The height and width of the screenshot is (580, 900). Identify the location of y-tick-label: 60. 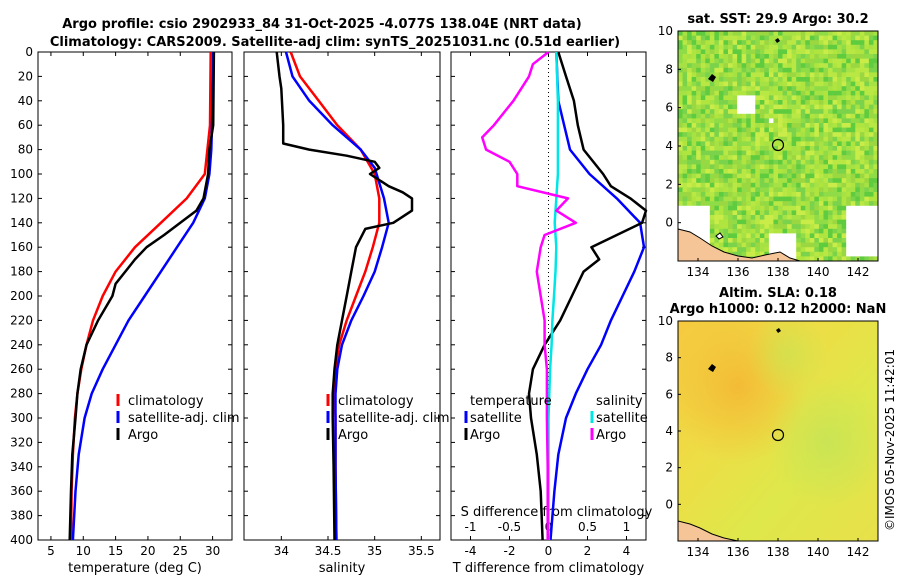
(25, 125).